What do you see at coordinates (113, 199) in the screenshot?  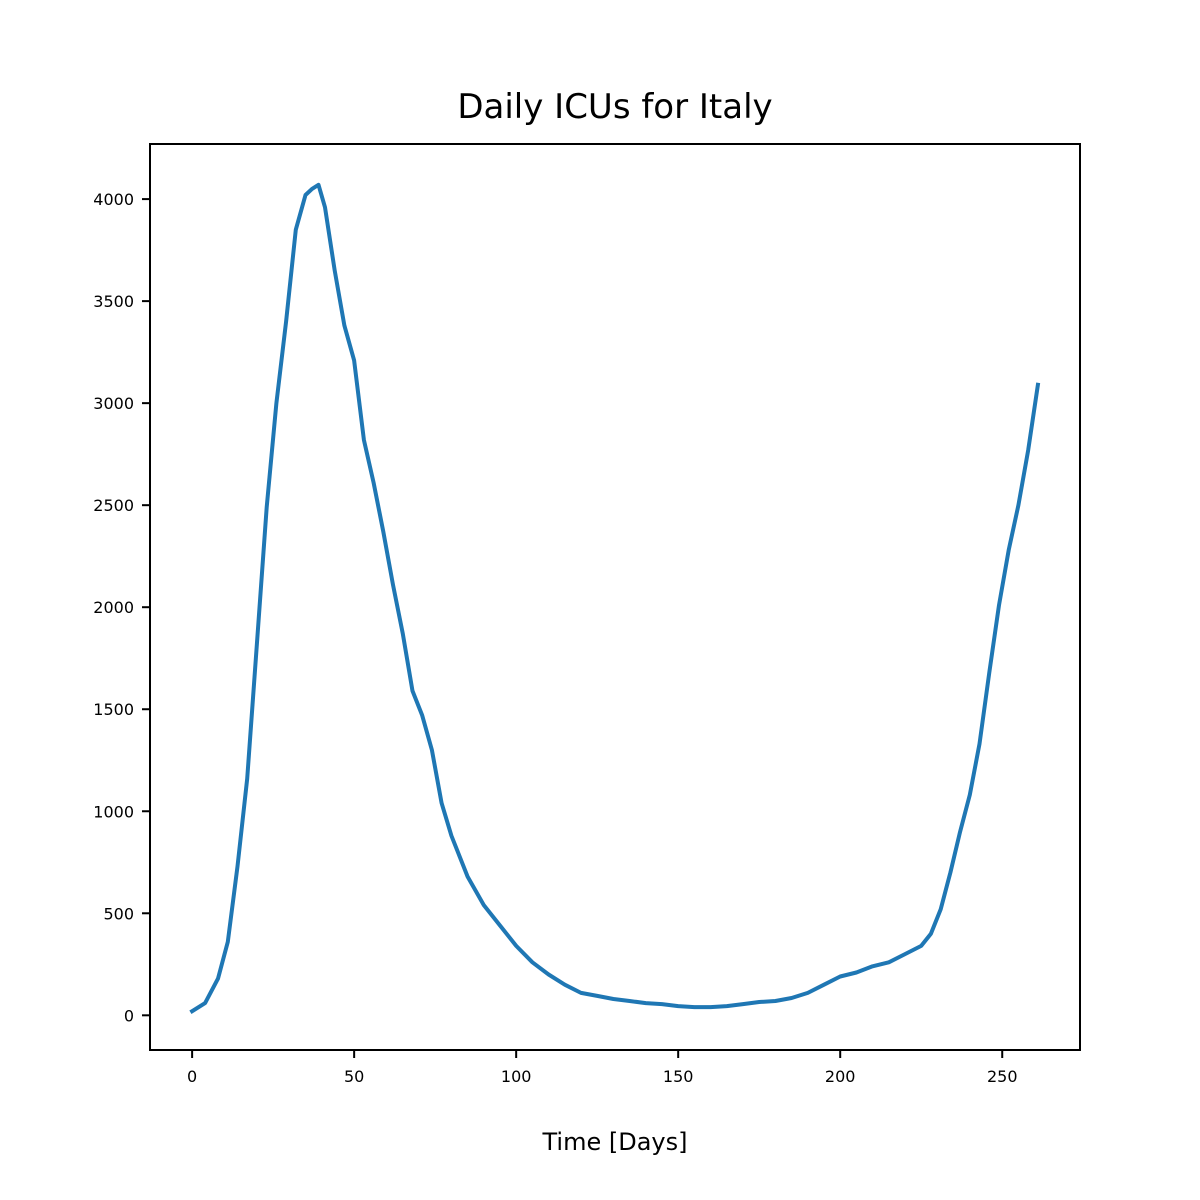 I see `y-tick-label: 4000` at bounding box center [113, 199].